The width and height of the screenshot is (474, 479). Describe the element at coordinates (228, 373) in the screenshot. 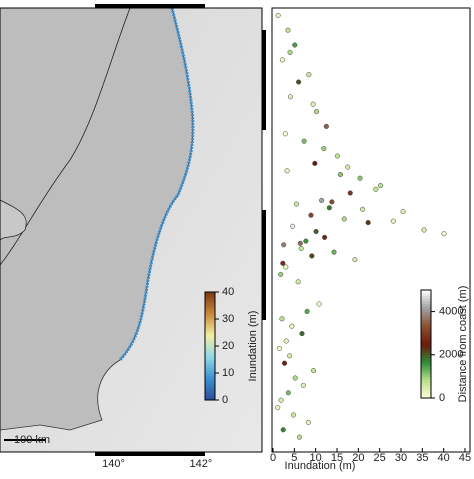

I see `colorbar-tick-label: 10` at that location.